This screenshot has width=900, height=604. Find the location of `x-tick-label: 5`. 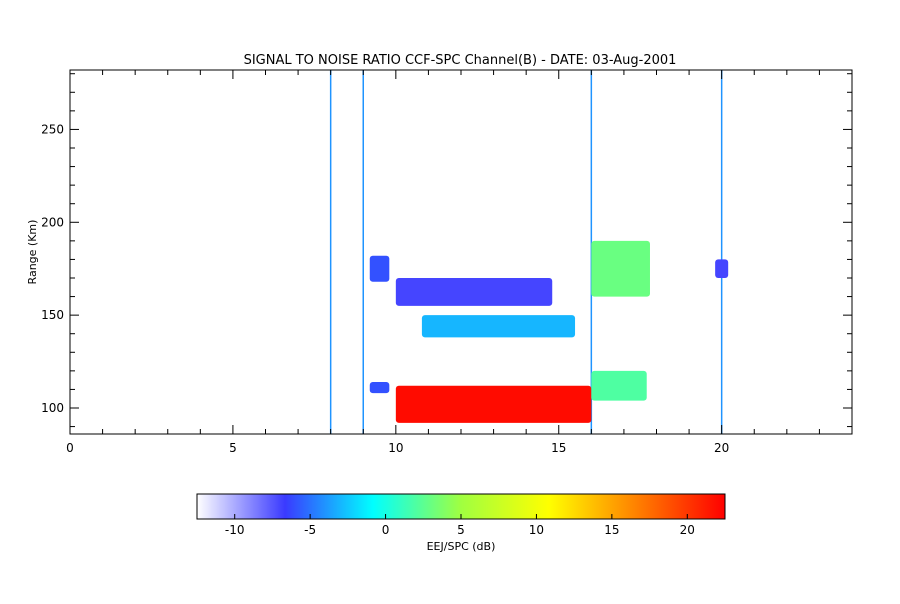

x-tick-label: 5 is located at coordinates (233, 448).